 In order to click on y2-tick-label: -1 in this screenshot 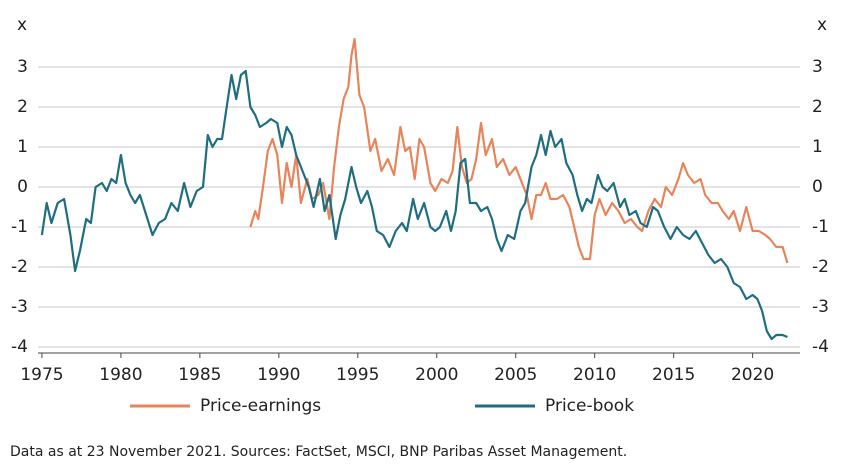, I will do `click(820, 227)`.